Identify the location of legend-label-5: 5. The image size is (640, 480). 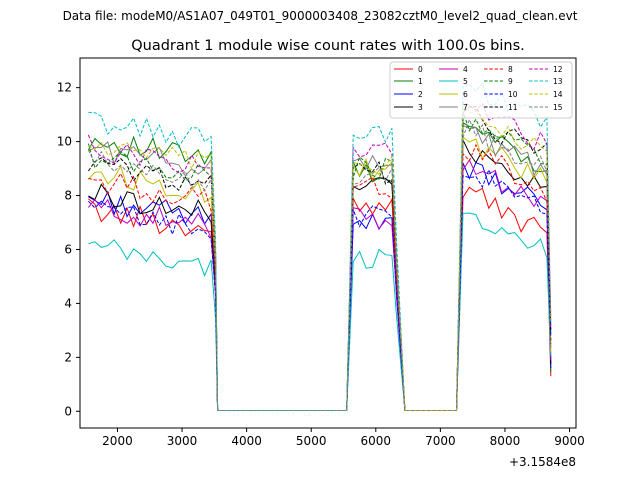
(465, 81).